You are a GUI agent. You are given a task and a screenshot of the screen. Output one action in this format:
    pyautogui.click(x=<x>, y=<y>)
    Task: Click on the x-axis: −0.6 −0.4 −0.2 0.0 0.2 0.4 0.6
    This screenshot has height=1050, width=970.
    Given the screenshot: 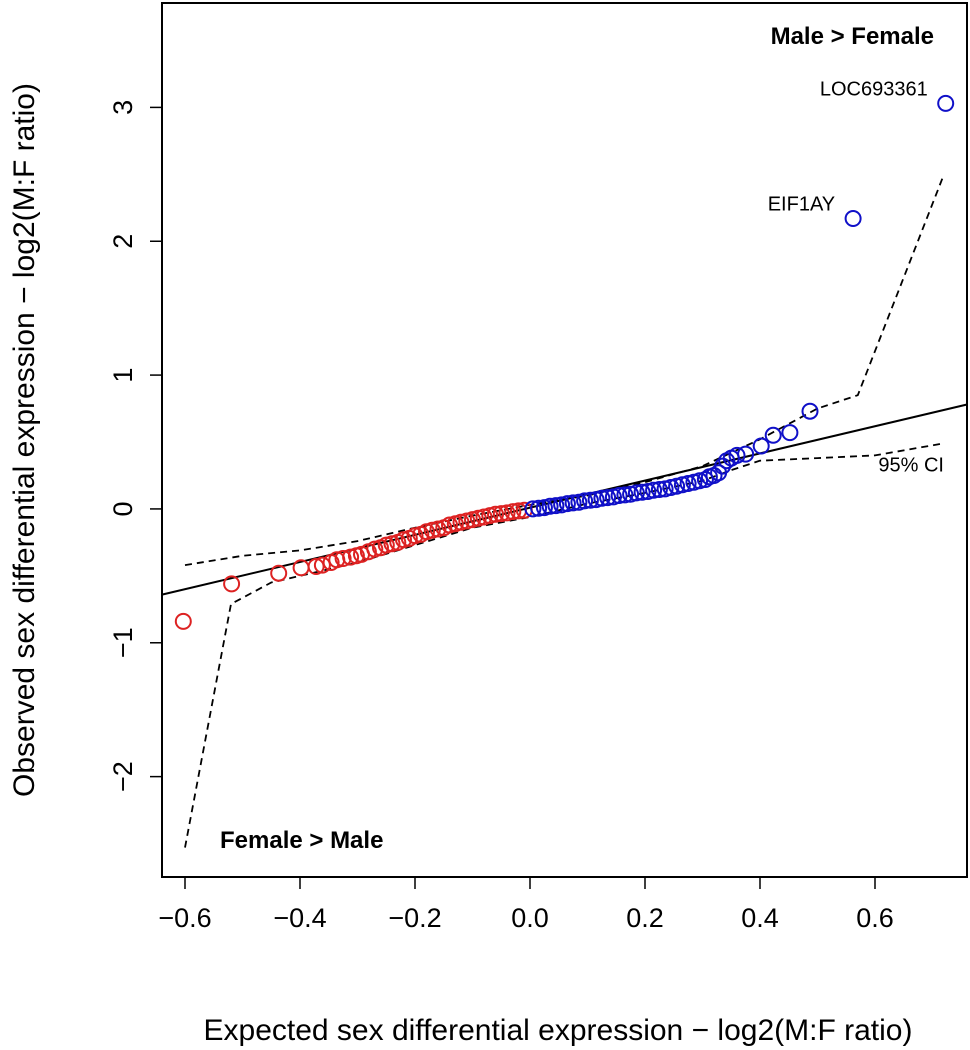 What is the action you would take?
    pyautogui.click(x=526, y=905)
    